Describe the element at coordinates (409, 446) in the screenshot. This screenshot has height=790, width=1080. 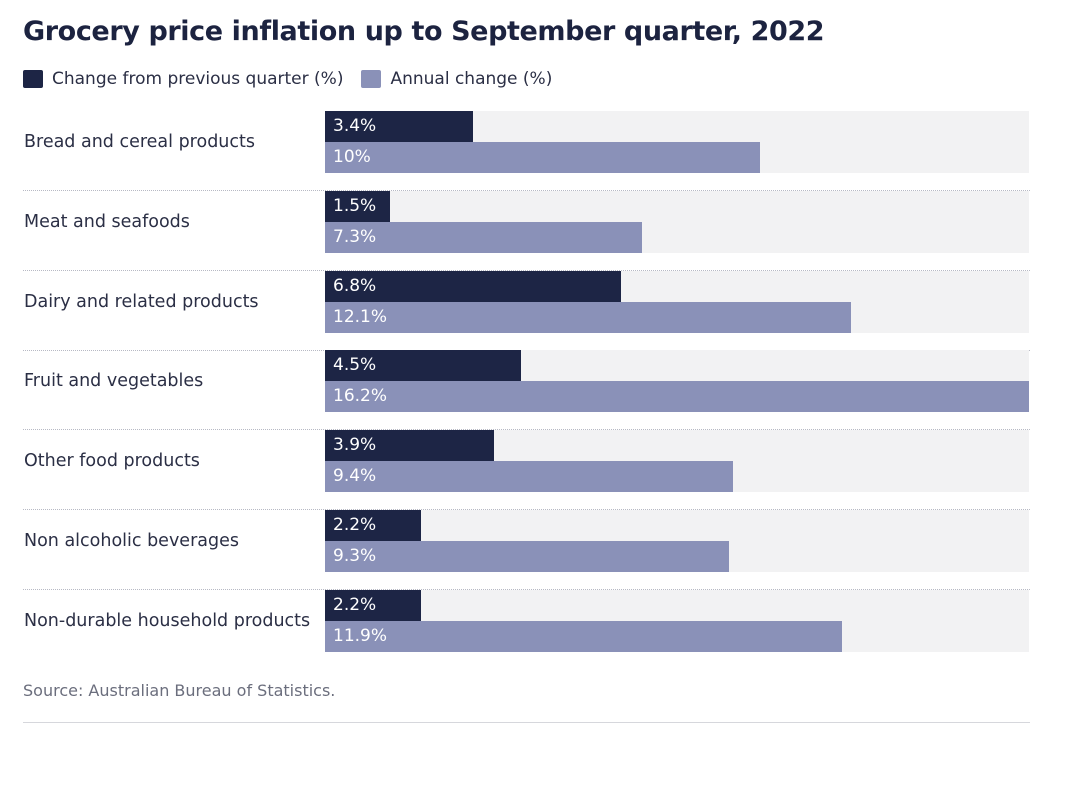
I see `bar-quarterly-other-food-products: 3.9%` at that location.